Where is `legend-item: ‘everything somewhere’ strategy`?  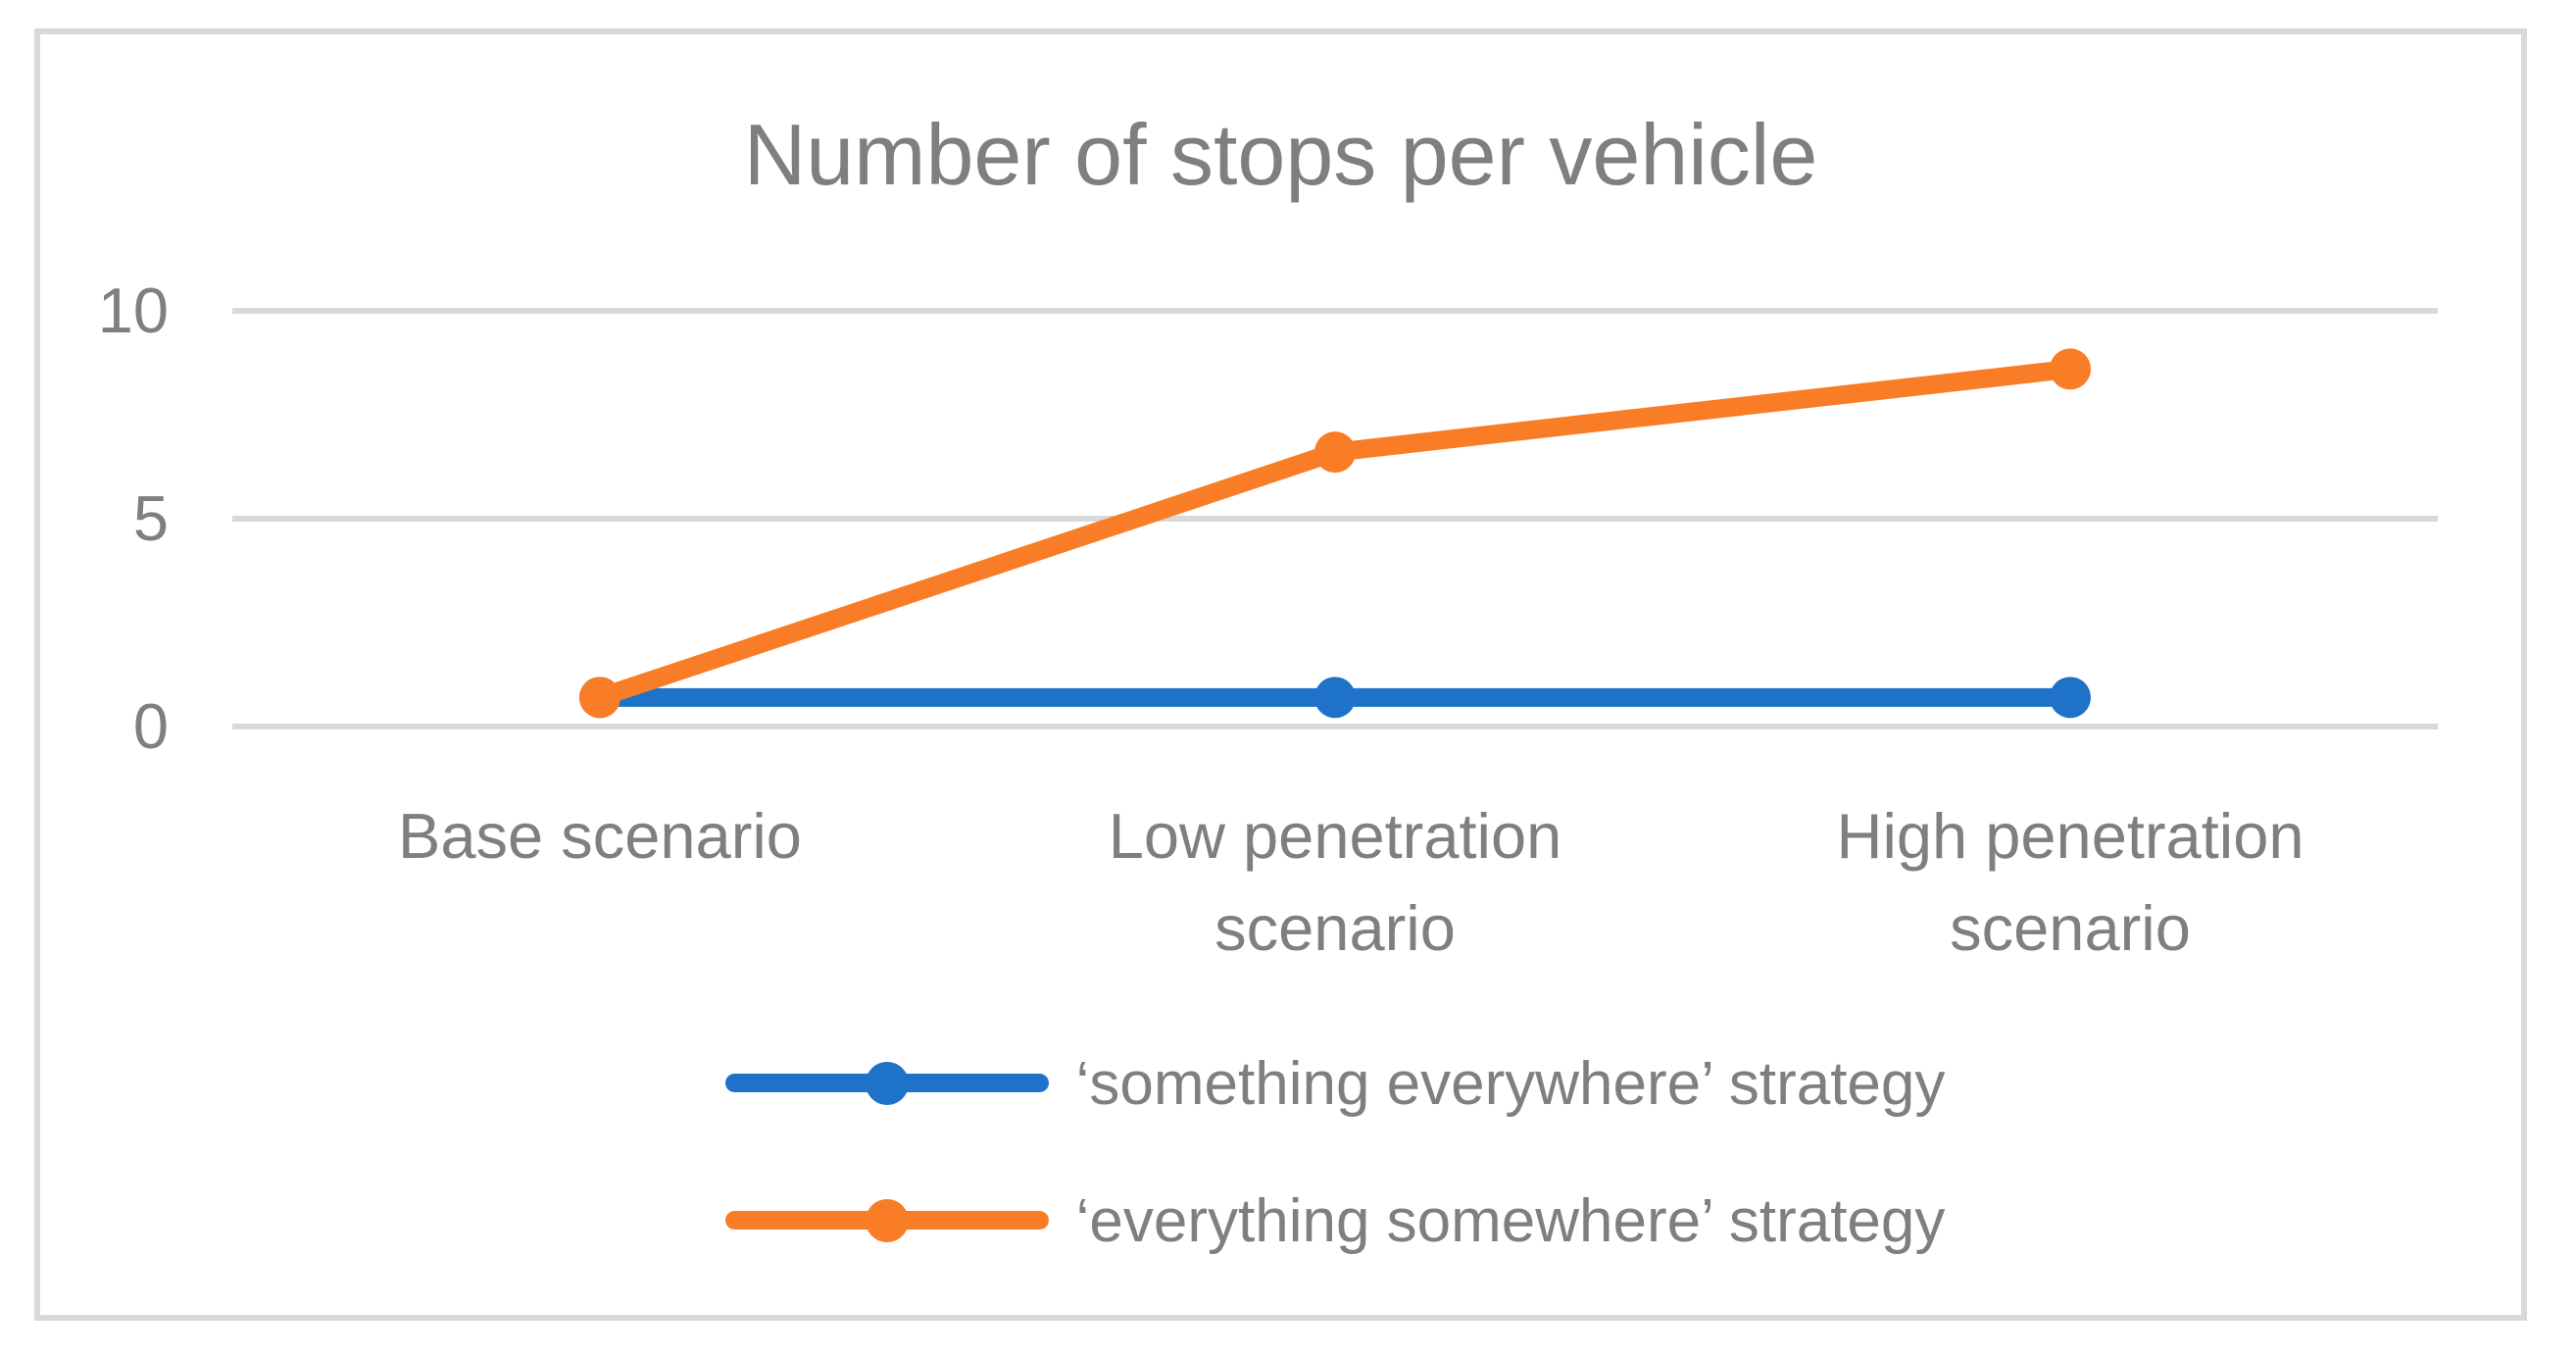 legend-item: ‘everything somewhere’ strategy is located at coordinates (1335, 1221).